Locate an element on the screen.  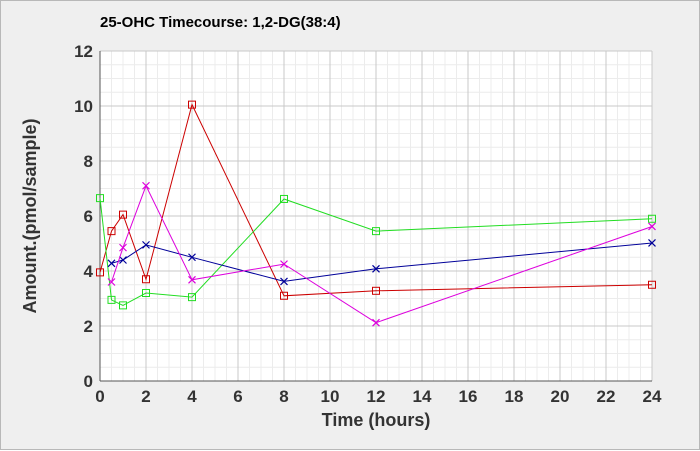
x-tick-label: 18 is located at coordinates (514, 396).